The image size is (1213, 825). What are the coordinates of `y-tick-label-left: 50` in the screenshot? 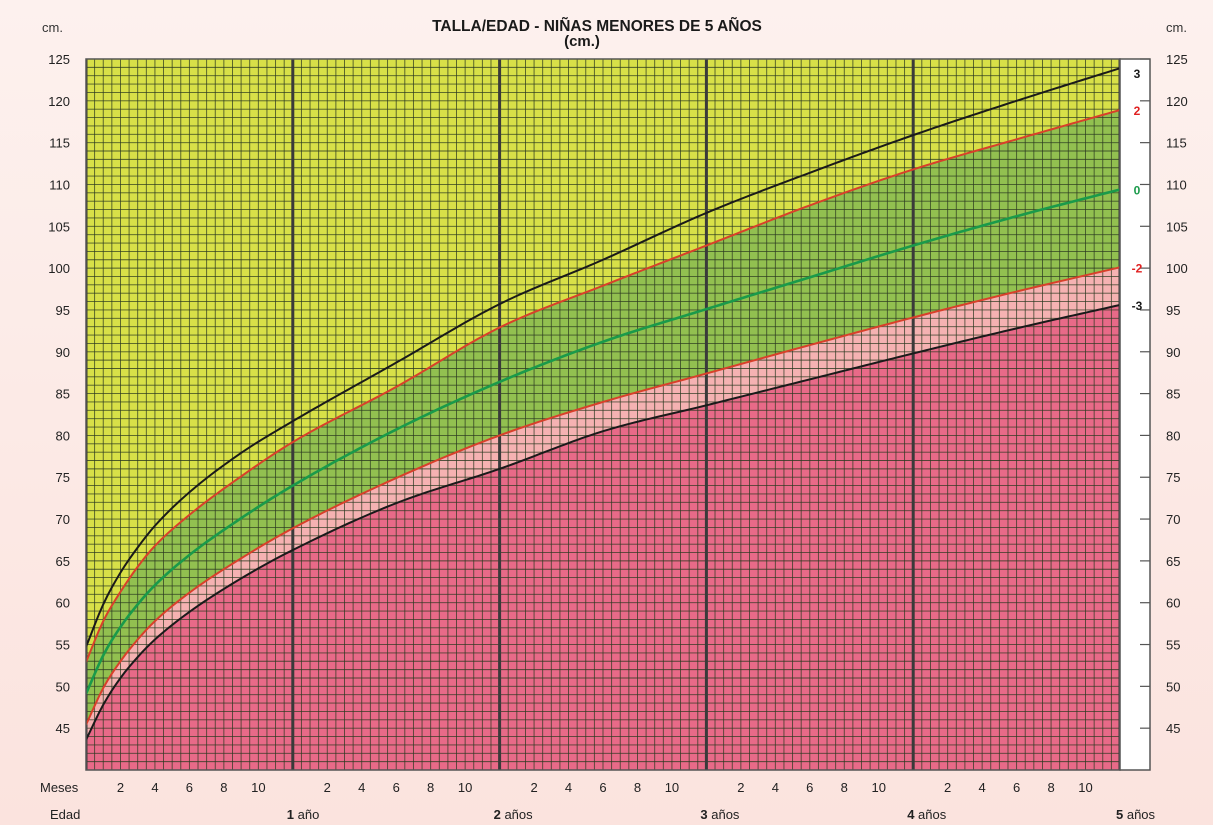 It's located at (63, 686).